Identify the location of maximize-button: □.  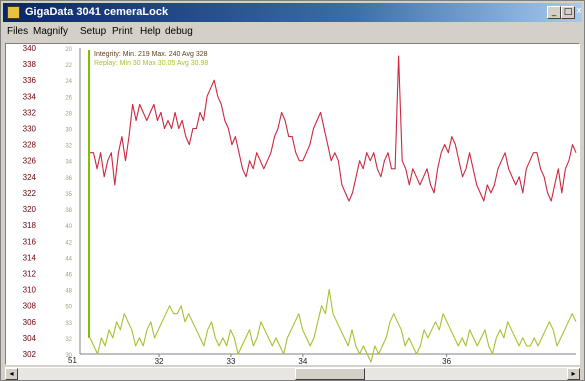
(568, 12).